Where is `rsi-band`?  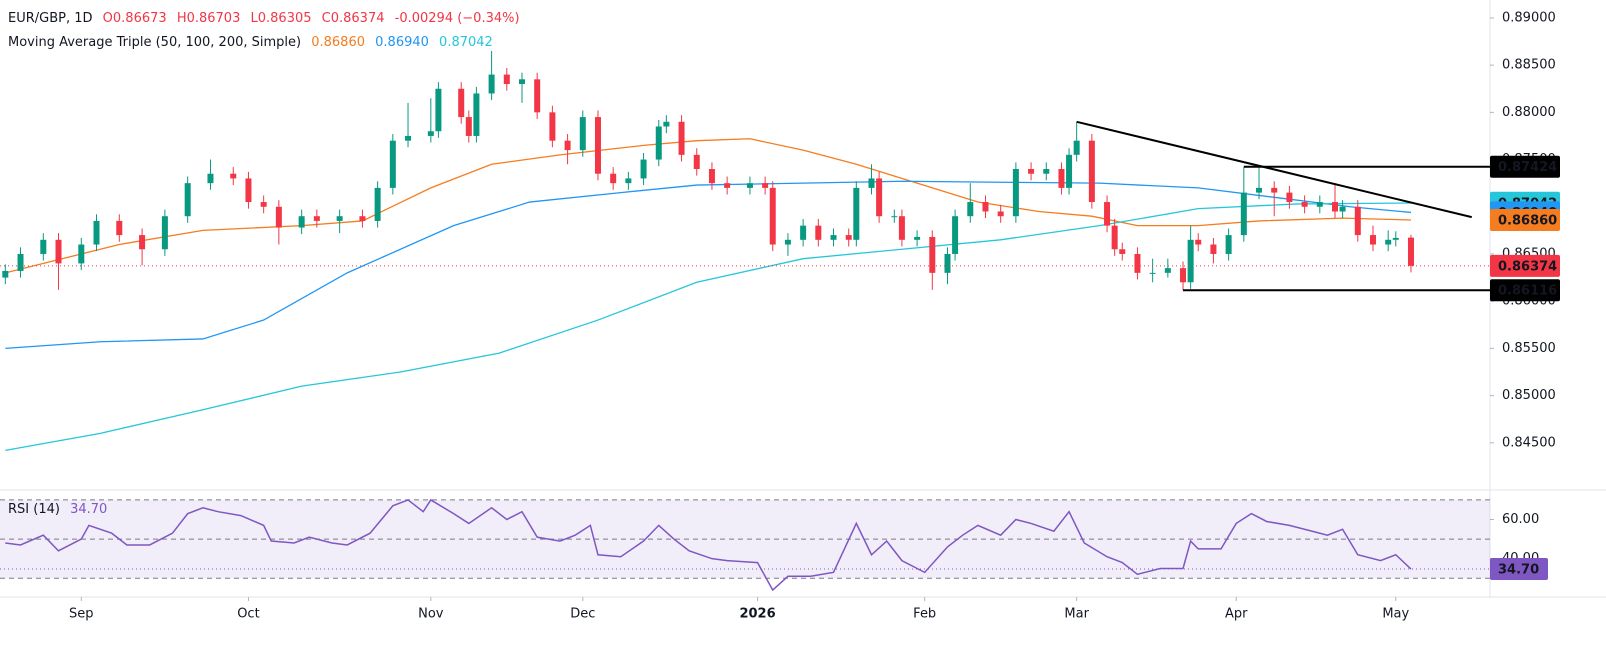 rsi-band is located at coordinates (745, 539).